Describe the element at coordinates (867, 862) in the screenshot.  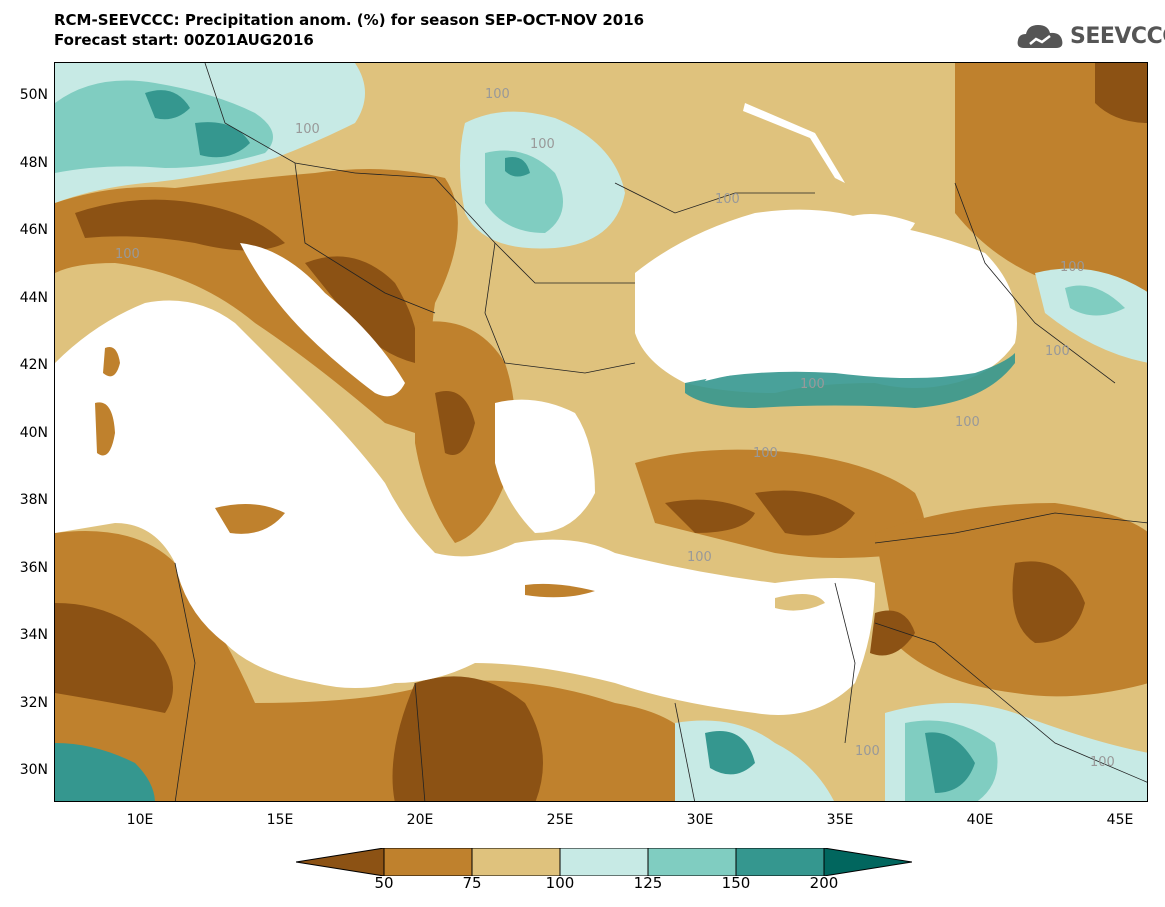
I see `colorbar-segment-gt200` at that location.